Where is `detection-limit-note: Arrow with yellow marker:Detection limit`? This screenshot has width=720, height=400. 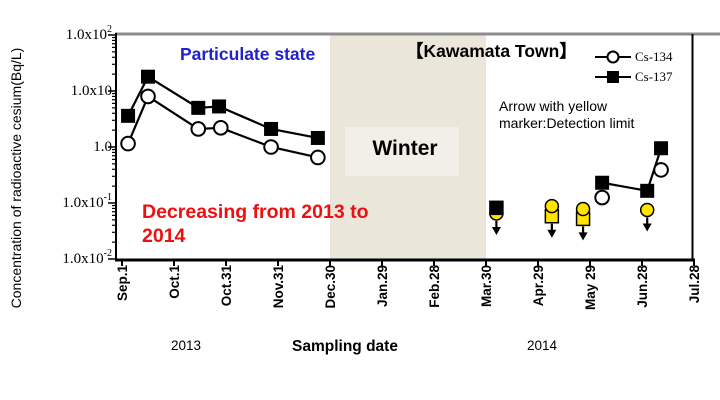
detection-limit-note: Arrow with yellow marker:Detection limit is located at coordinates (566, 114).